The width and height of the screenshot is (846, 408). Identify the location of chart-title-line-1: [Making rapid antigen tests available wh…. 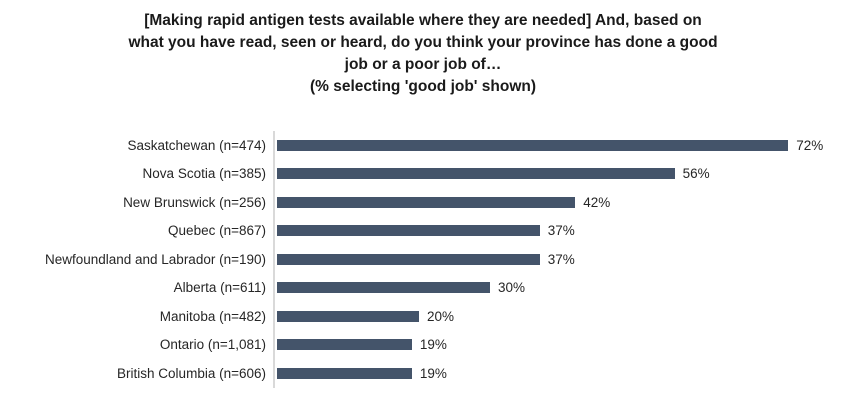
(423, 20).